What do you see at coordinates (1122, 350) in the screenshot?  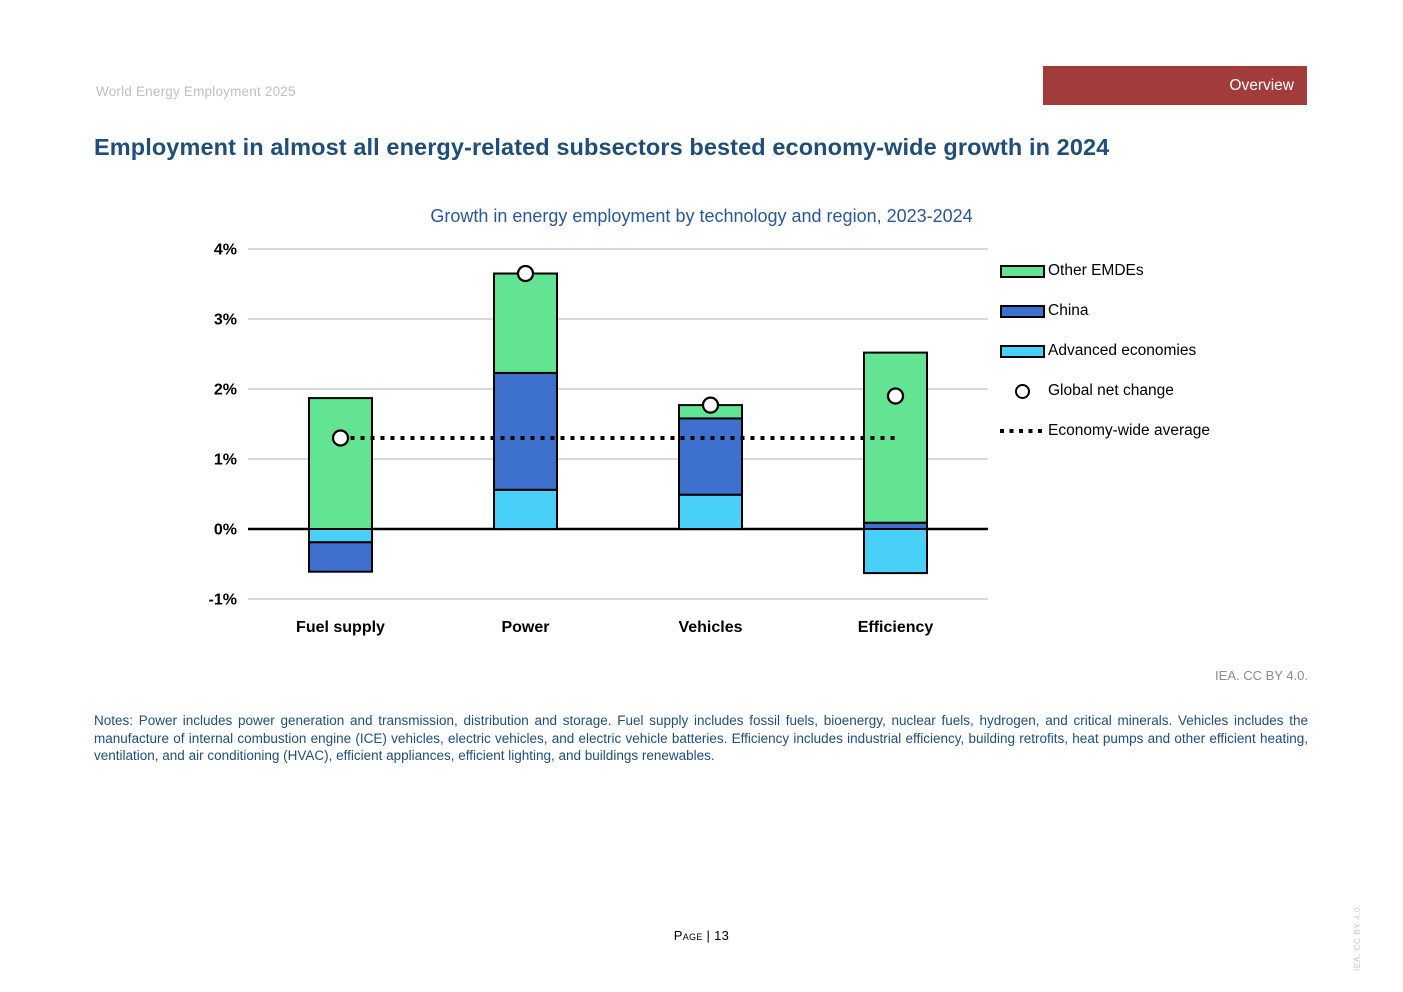 I see `legend-label: Advanced economies` at bounding box center [1122, 350].